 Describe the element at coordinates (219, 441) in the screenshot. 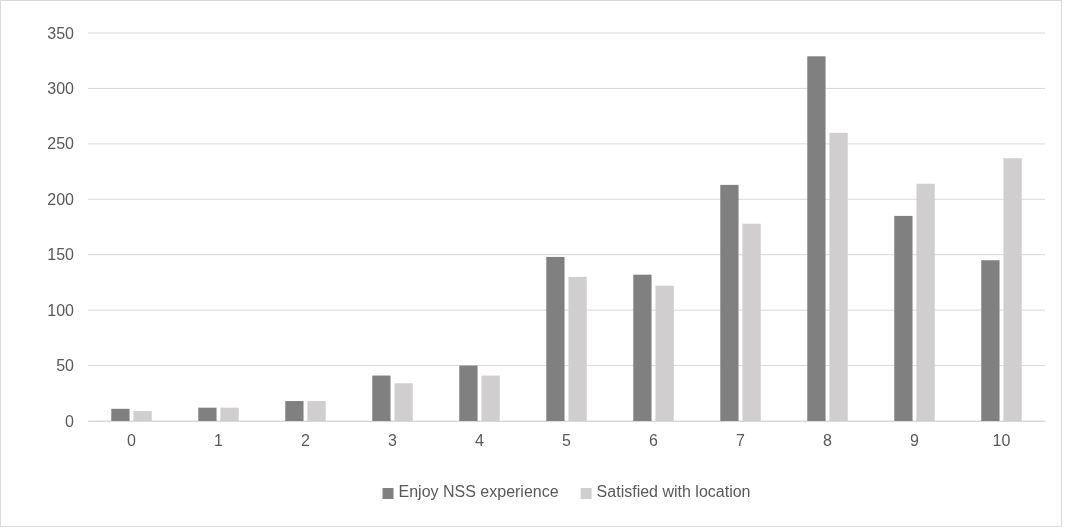

I see `x-tick-label: 1` at that location.